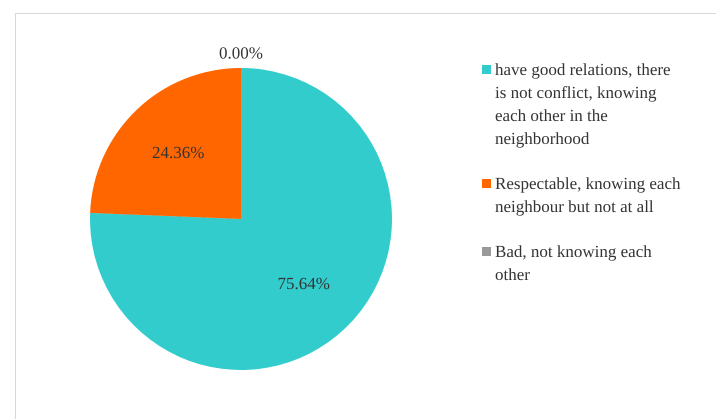 The width and height of the screenshot is (716, 419). I want to click on legend-label: Bad, not knowing each other, so click(573, 263).